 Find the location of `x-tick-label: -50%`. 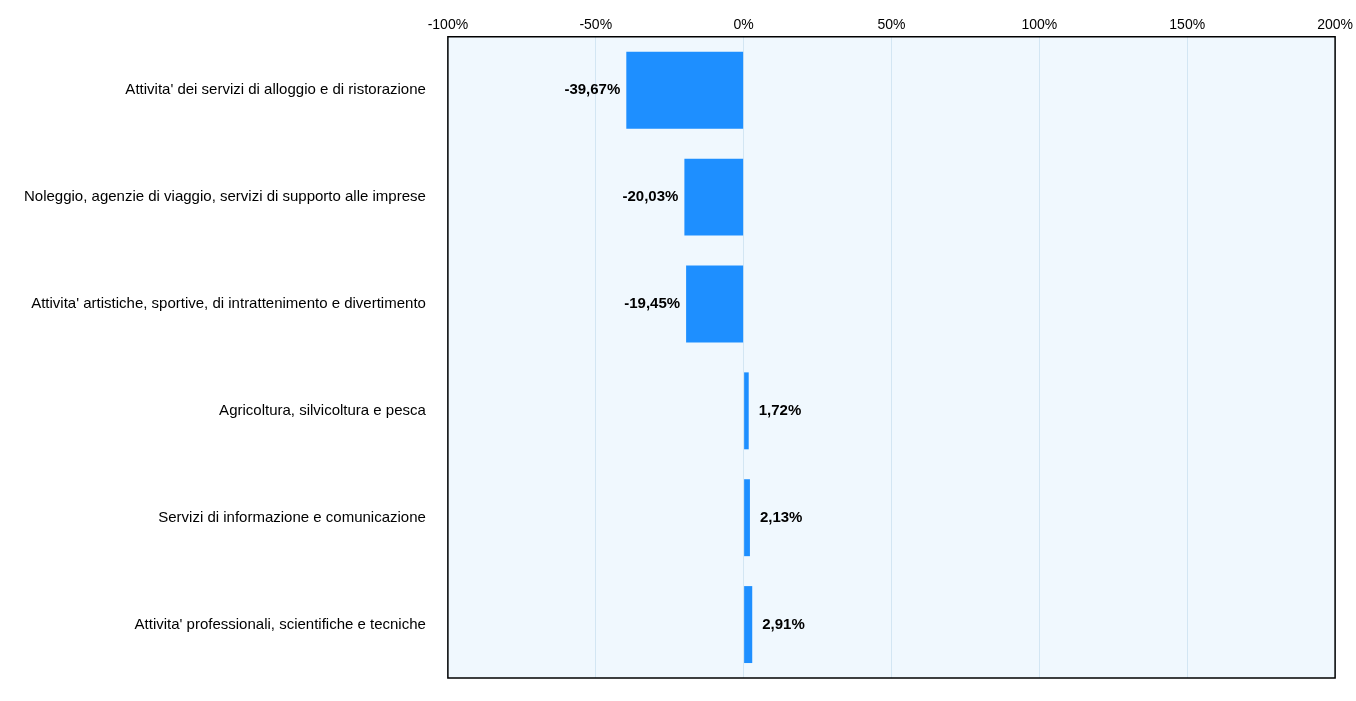

x-tick-label: -50% is located at coordinates (596, 24).